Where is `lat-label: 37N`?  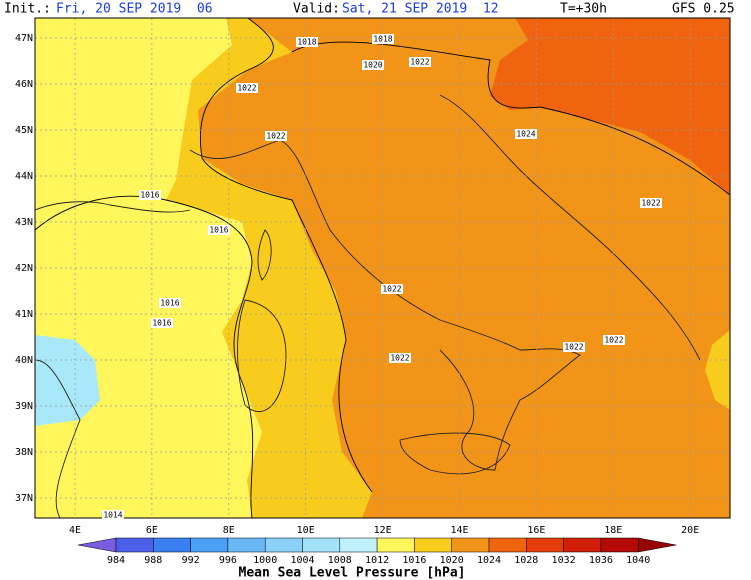 lat-label: 37N is located at coordinates (24, 498).